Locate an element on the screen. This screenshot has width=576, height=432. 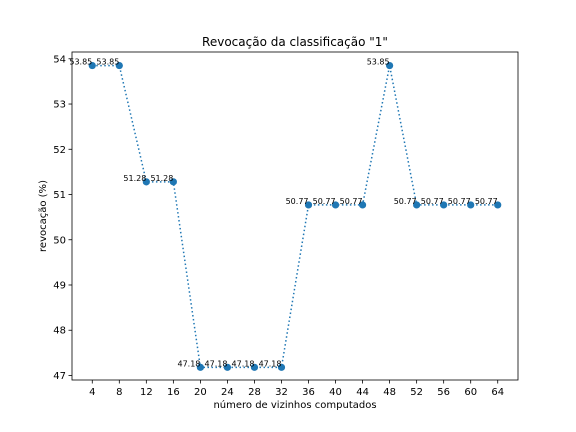
y-tick-label: 48 is located at coordinates (59, 331).